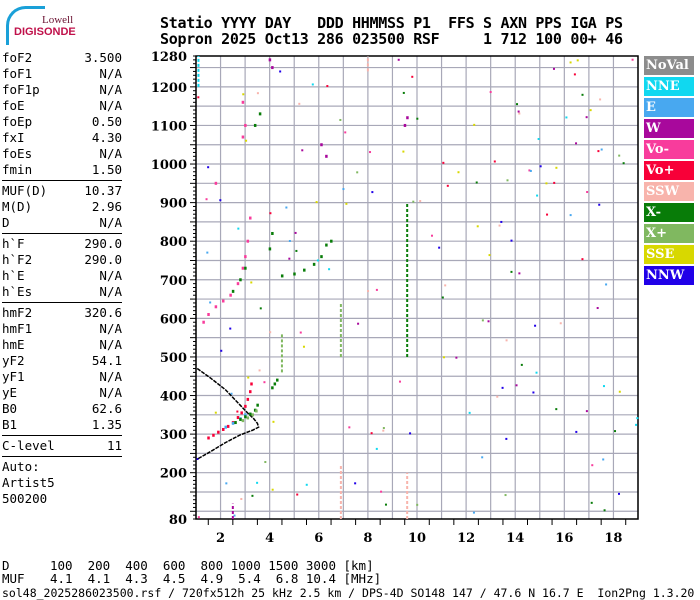  I want to click on param-name: hmE, so click(13, 344).